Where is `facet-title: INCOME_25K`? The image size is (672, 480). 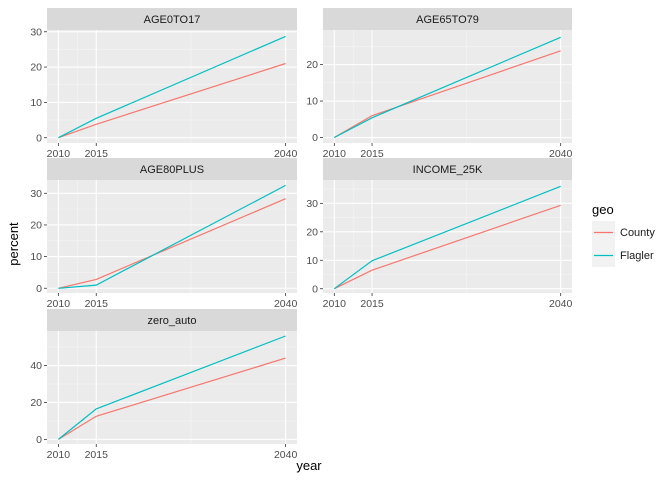
facet-title: INCOME_25K is located at coordinates (448, 170).